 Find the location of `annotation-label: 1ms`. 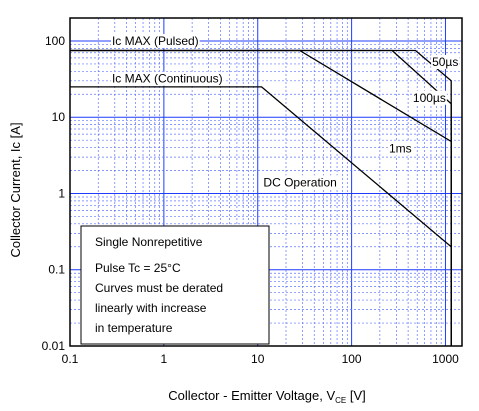

annotation-label: 1ms is located at coordinates (400, 148).